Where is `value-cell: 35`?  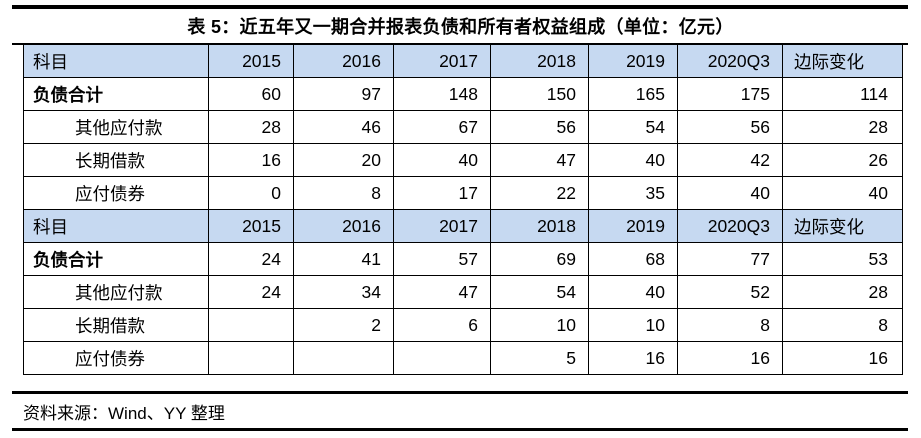 value-cell: 35 is located at coordinates (633, 193).